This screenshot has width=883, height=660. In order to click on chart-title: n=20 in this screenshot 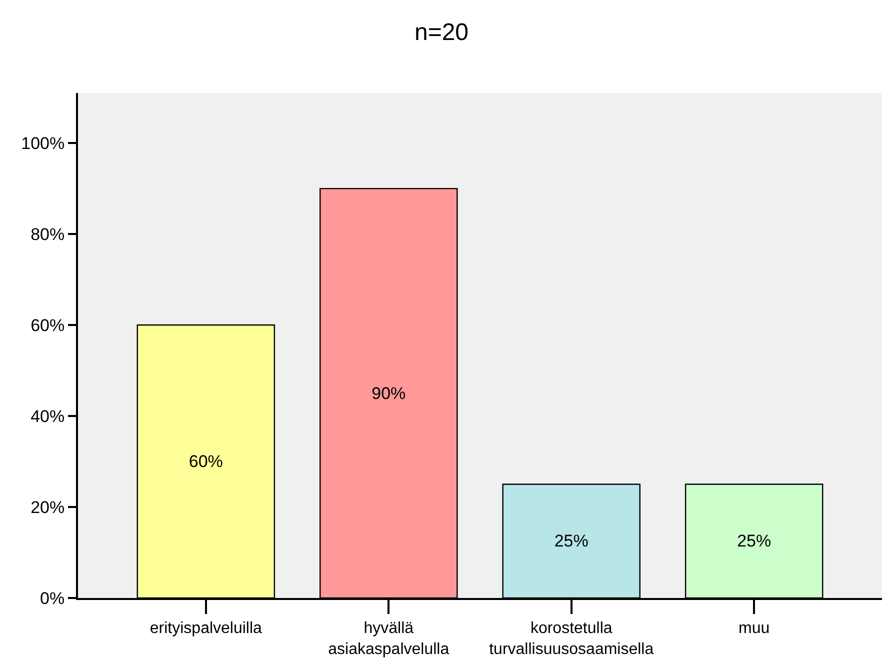, I will do `click(441, 32)`.